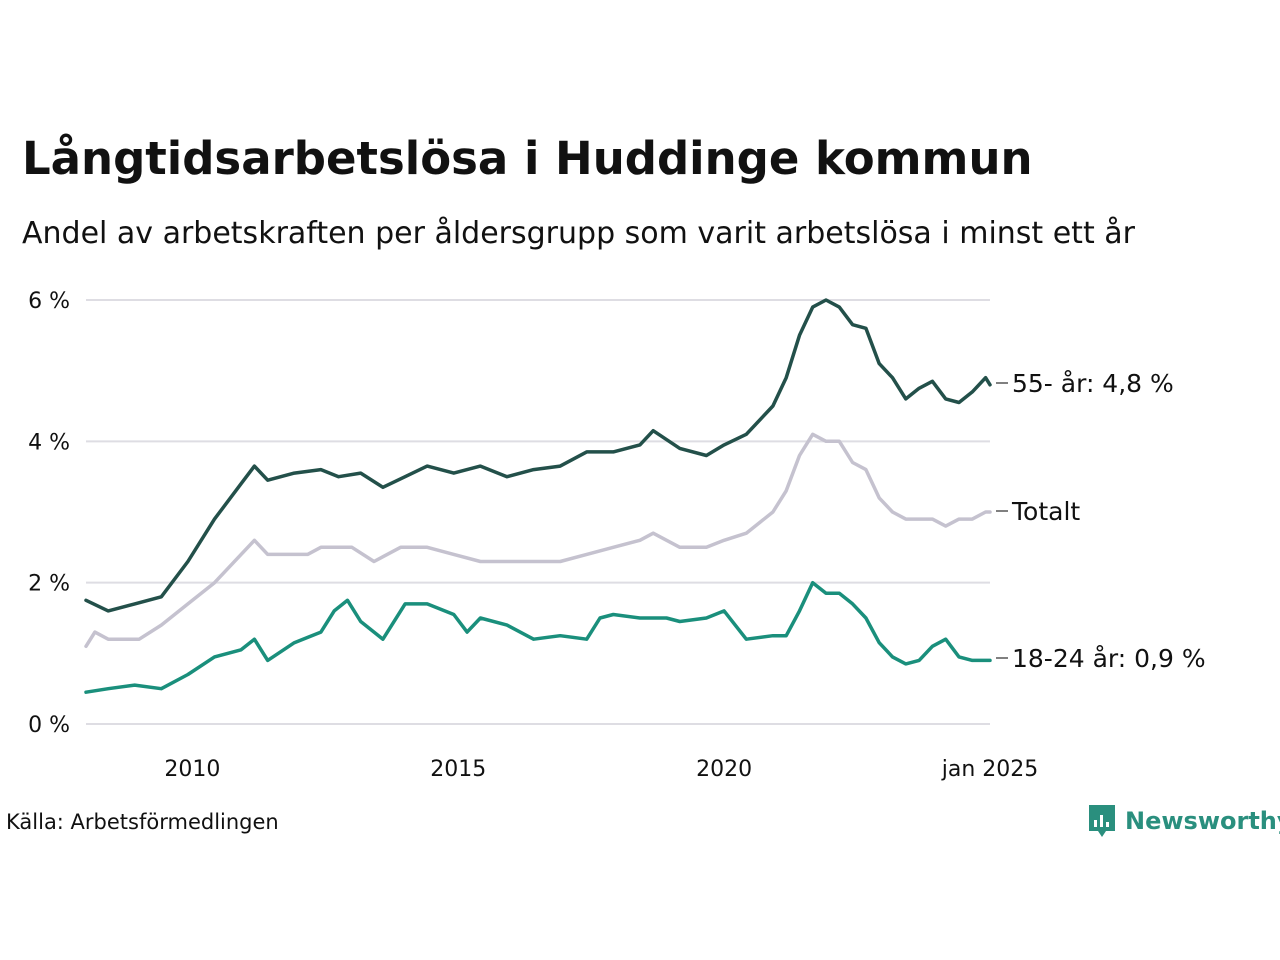 This screenshot has height=960, width=1280. I want to click on y-tick-label: 4 %, so click(49, 442).